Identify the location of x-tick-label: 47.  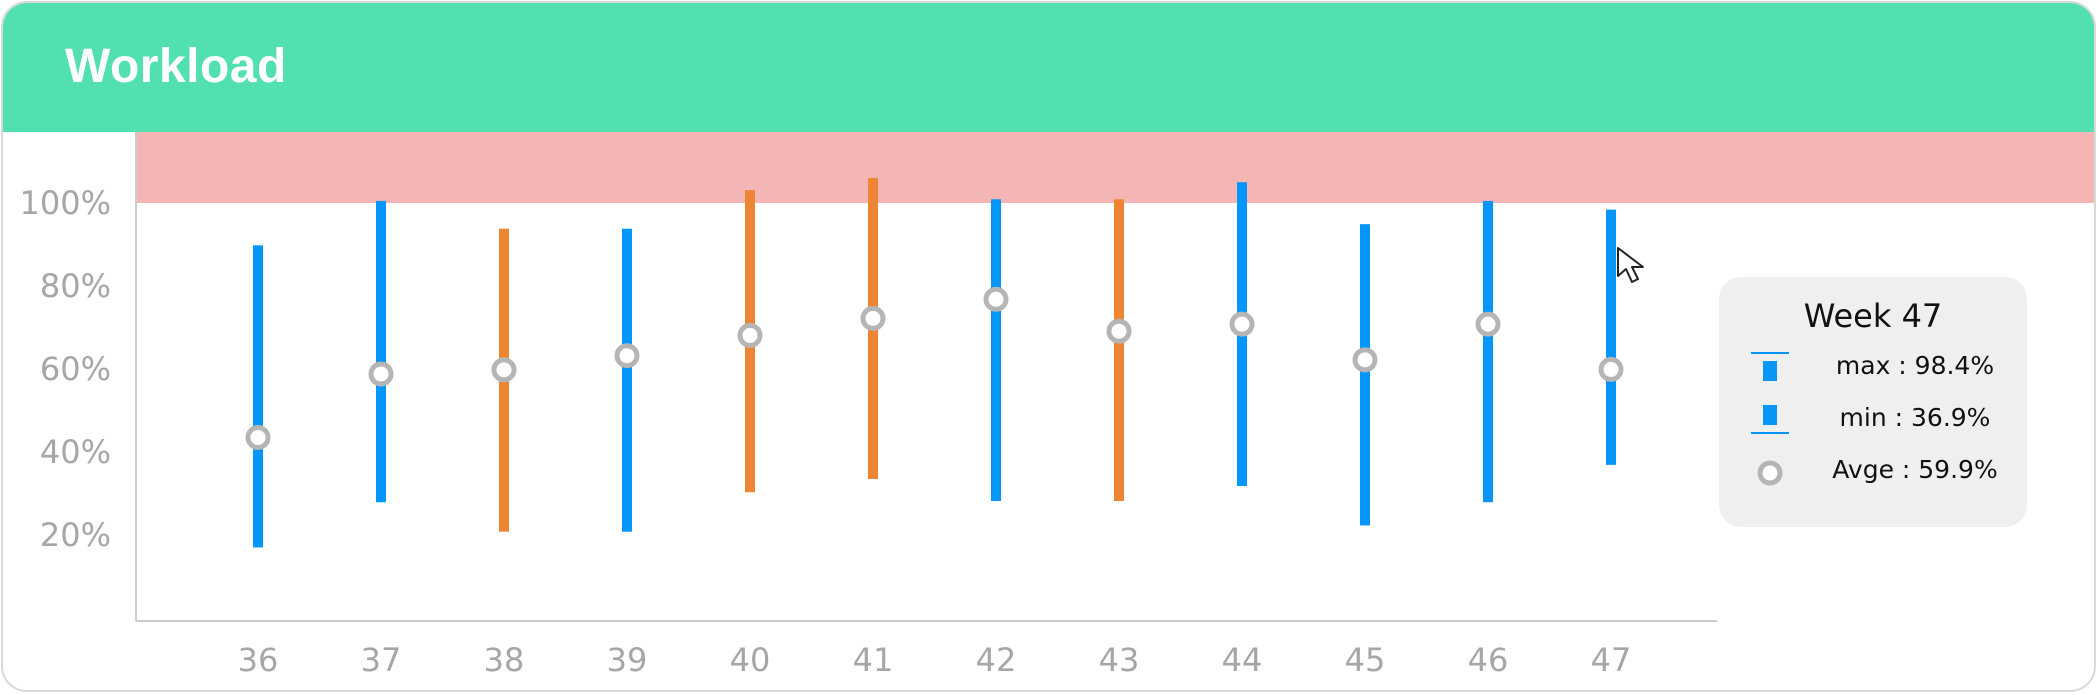
(1611, 660).